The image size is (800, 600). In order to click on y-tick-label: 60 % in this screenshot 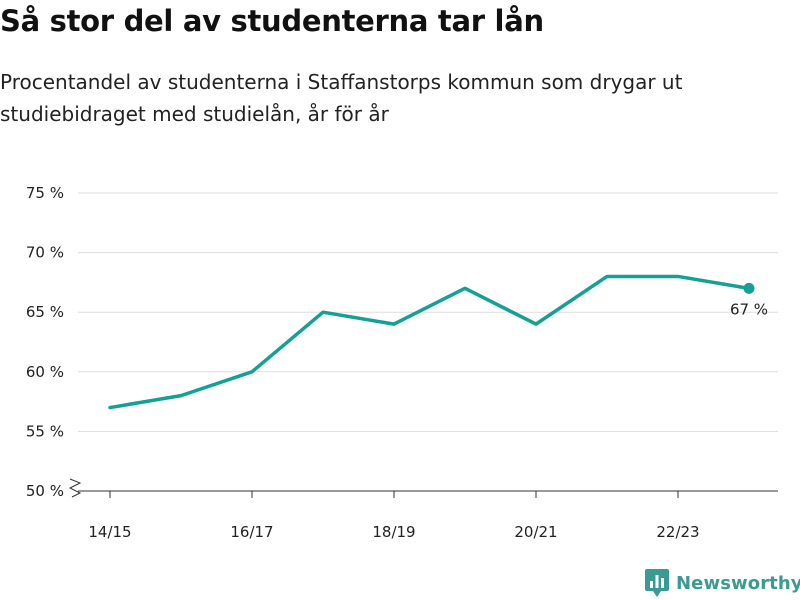, I will do `click(45, 372)`.